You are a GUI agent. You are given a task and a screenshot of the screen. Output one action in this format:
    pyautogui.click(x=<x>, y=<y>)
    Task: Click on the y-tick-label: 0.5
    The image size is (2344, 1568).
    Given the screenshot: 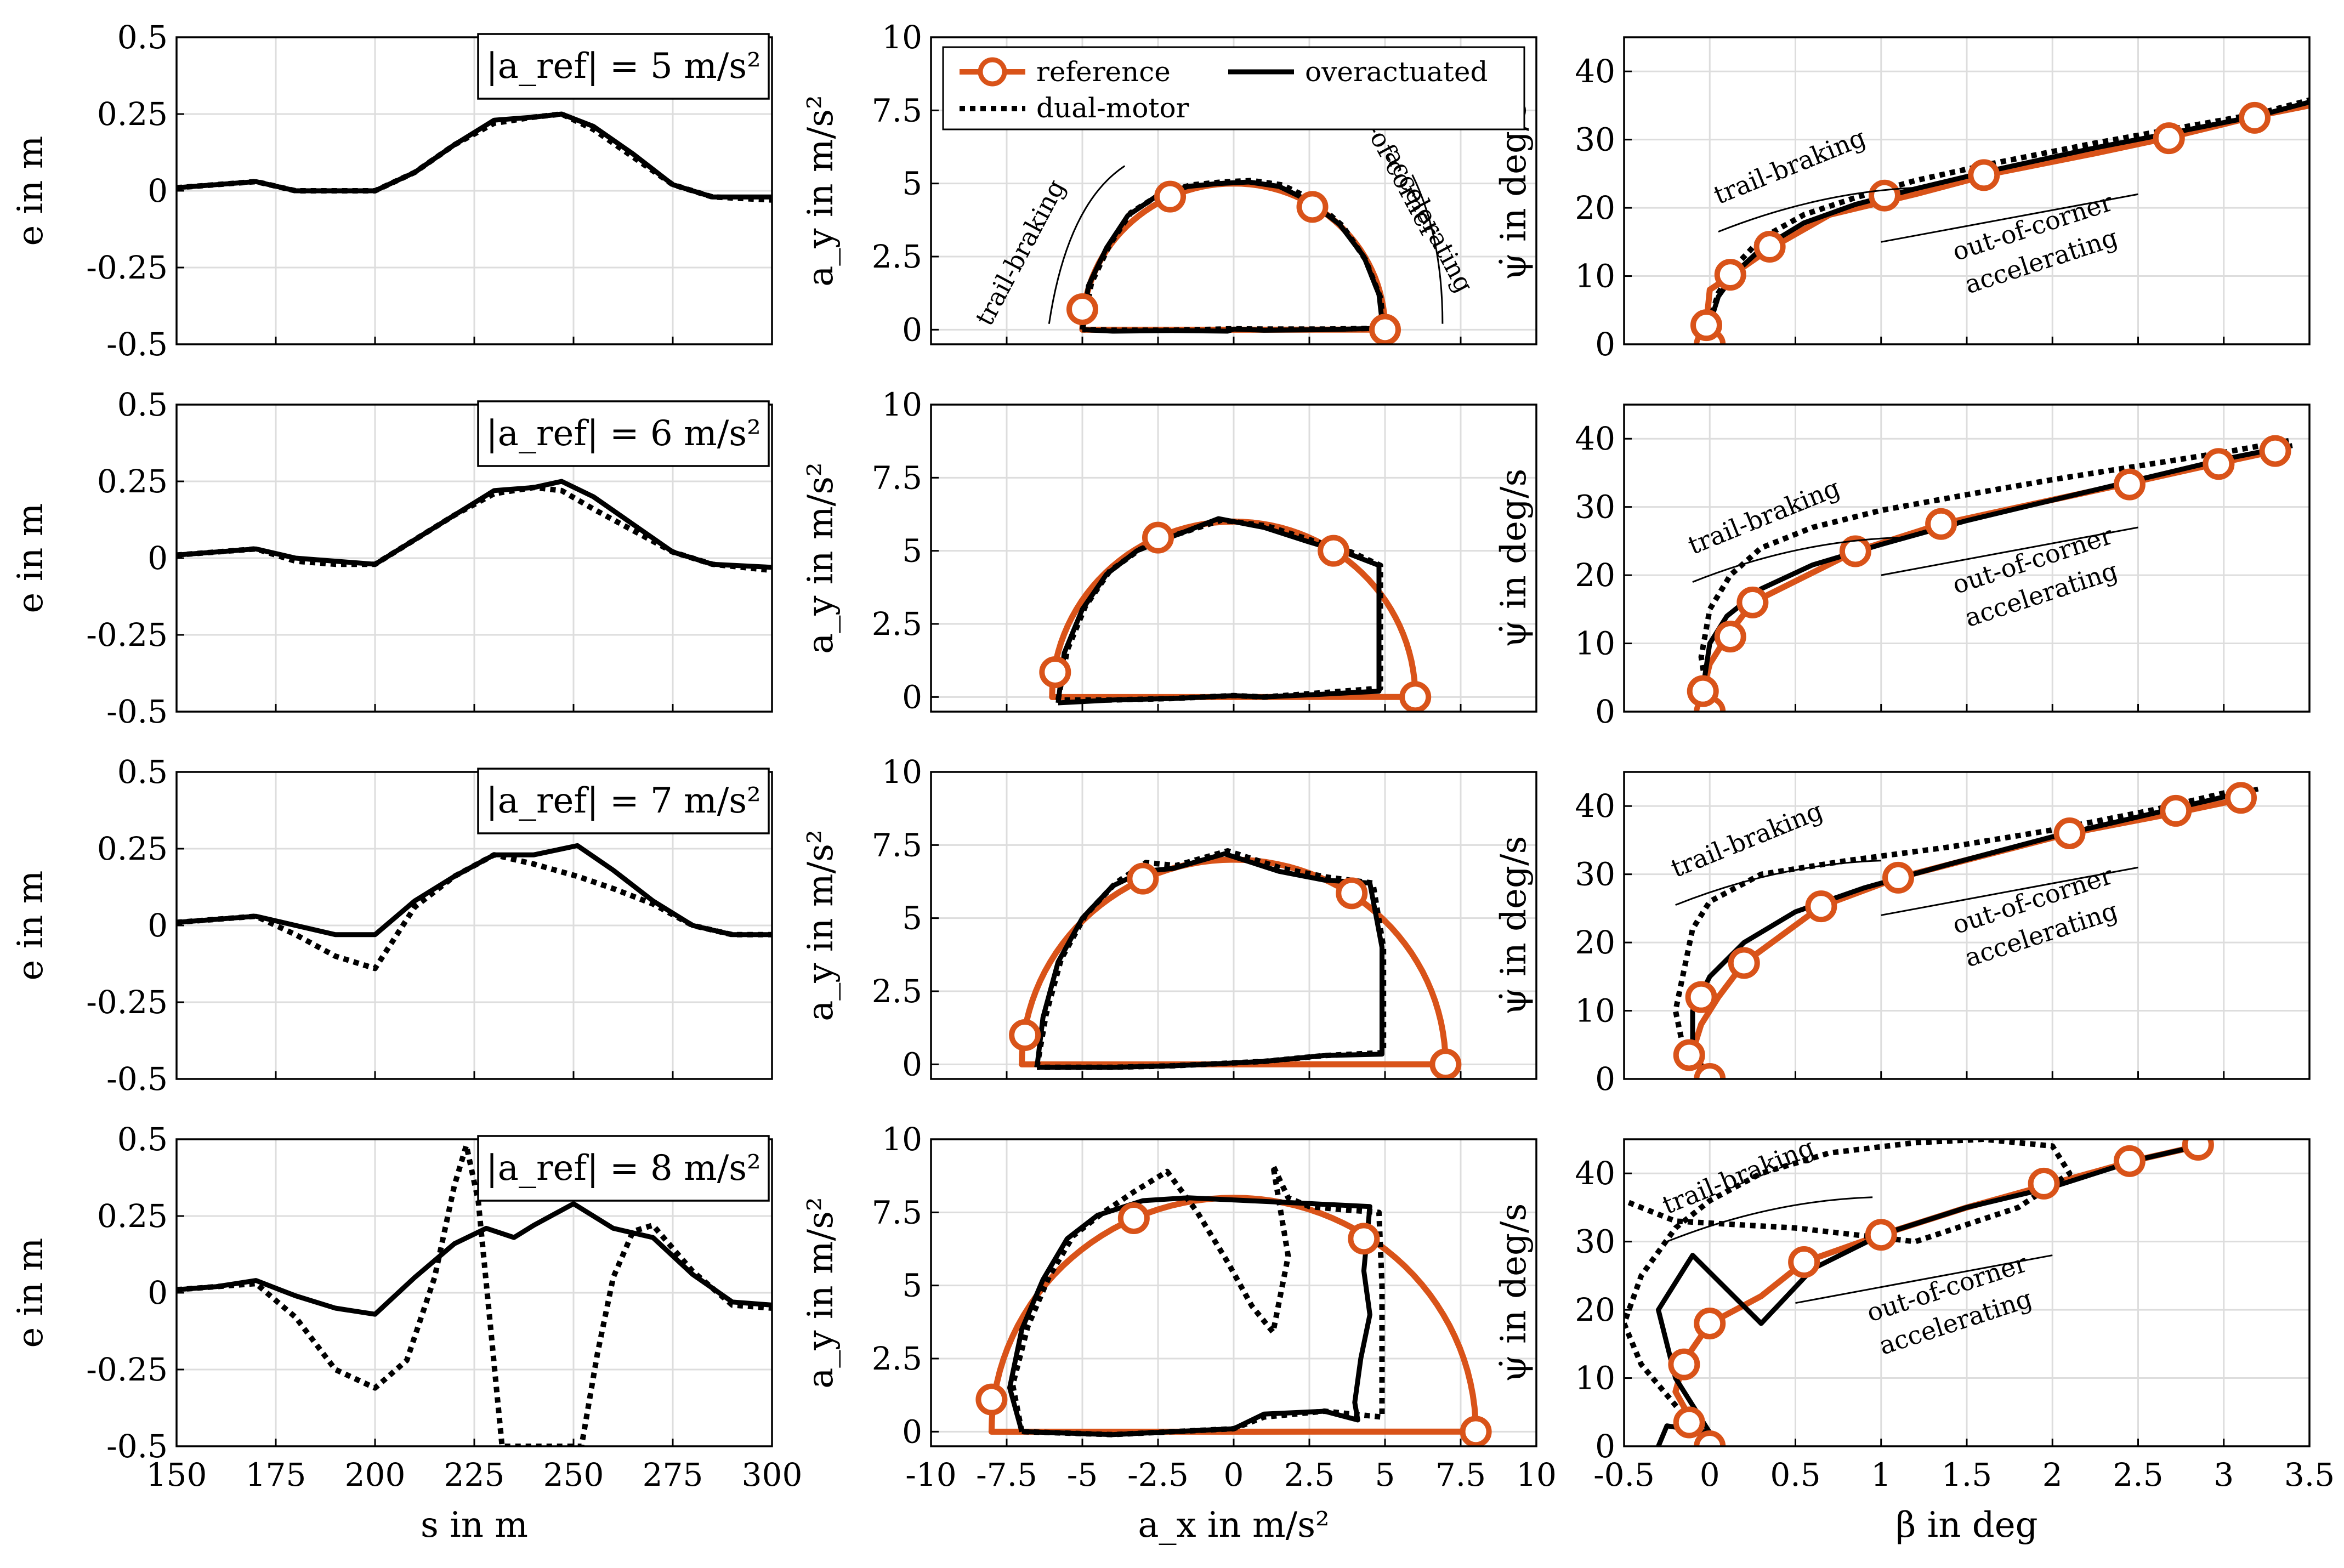 What is the action you would take?
    pyautogui.click(x=142, y=404)
    